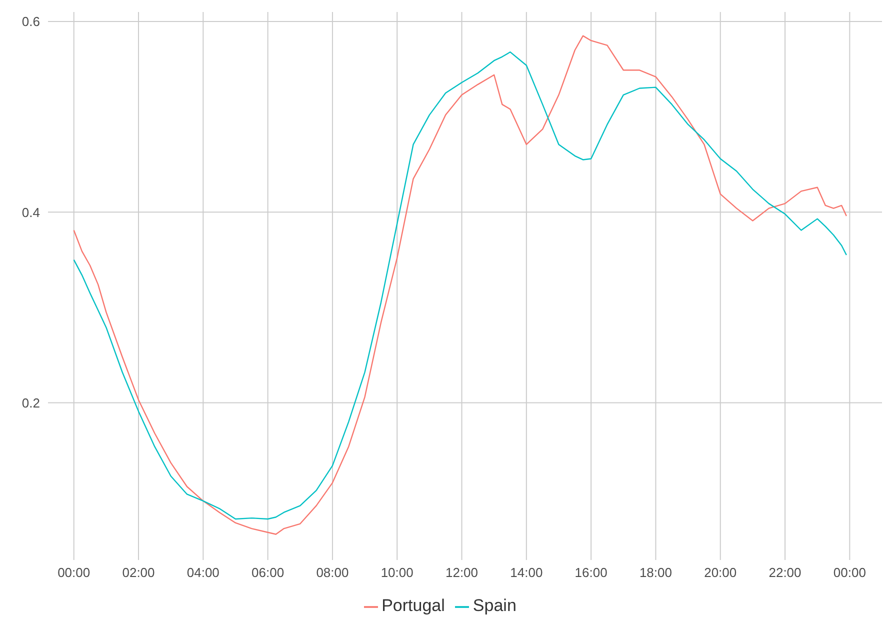  Describe the element at coordinates (268, 572) in the screenshot. I see `x-tick-label: 06:00` at that location.